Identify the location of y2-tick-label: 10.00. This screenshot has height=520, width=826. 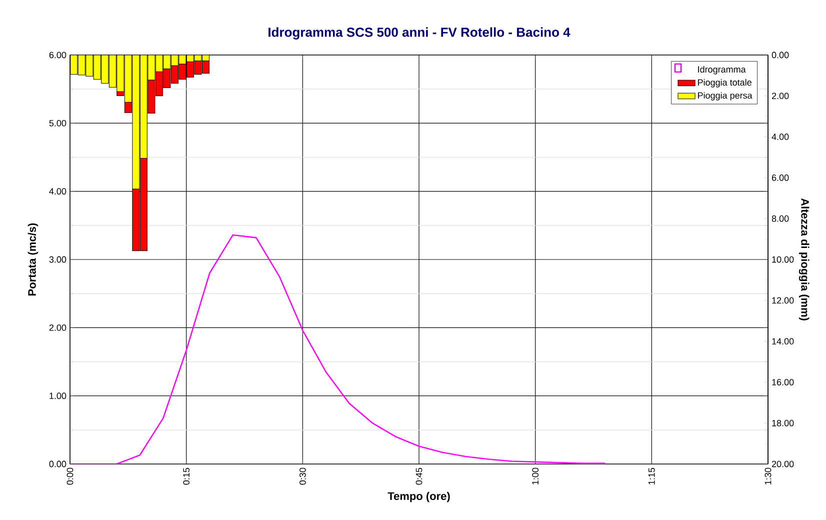
(783, 259).